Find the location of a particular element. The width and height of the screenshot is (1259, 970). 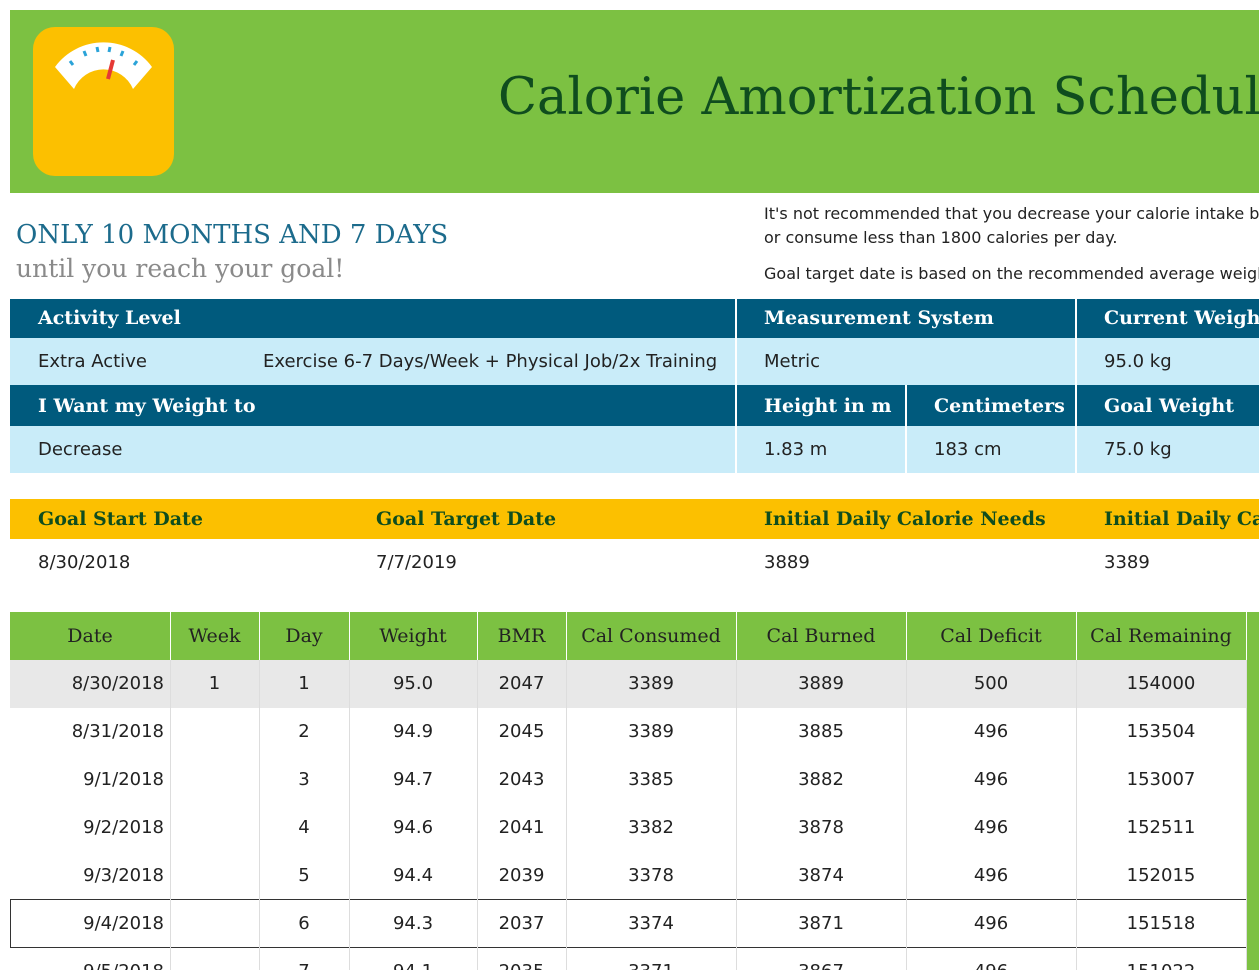

schedule-header is located at coordinates (634, 636).